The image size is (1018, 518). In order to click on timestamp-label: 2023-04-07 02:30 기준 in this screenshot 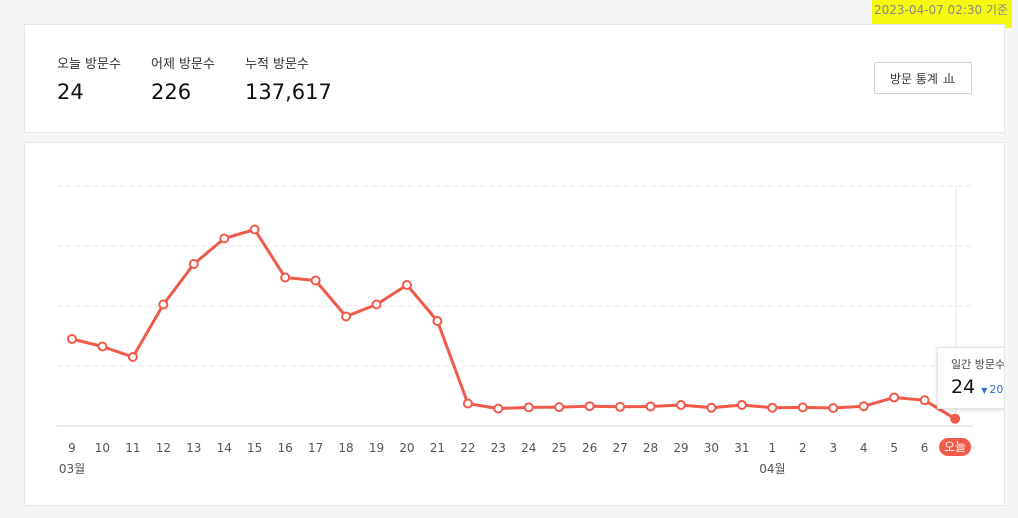, I will do `click(942, 14)`.